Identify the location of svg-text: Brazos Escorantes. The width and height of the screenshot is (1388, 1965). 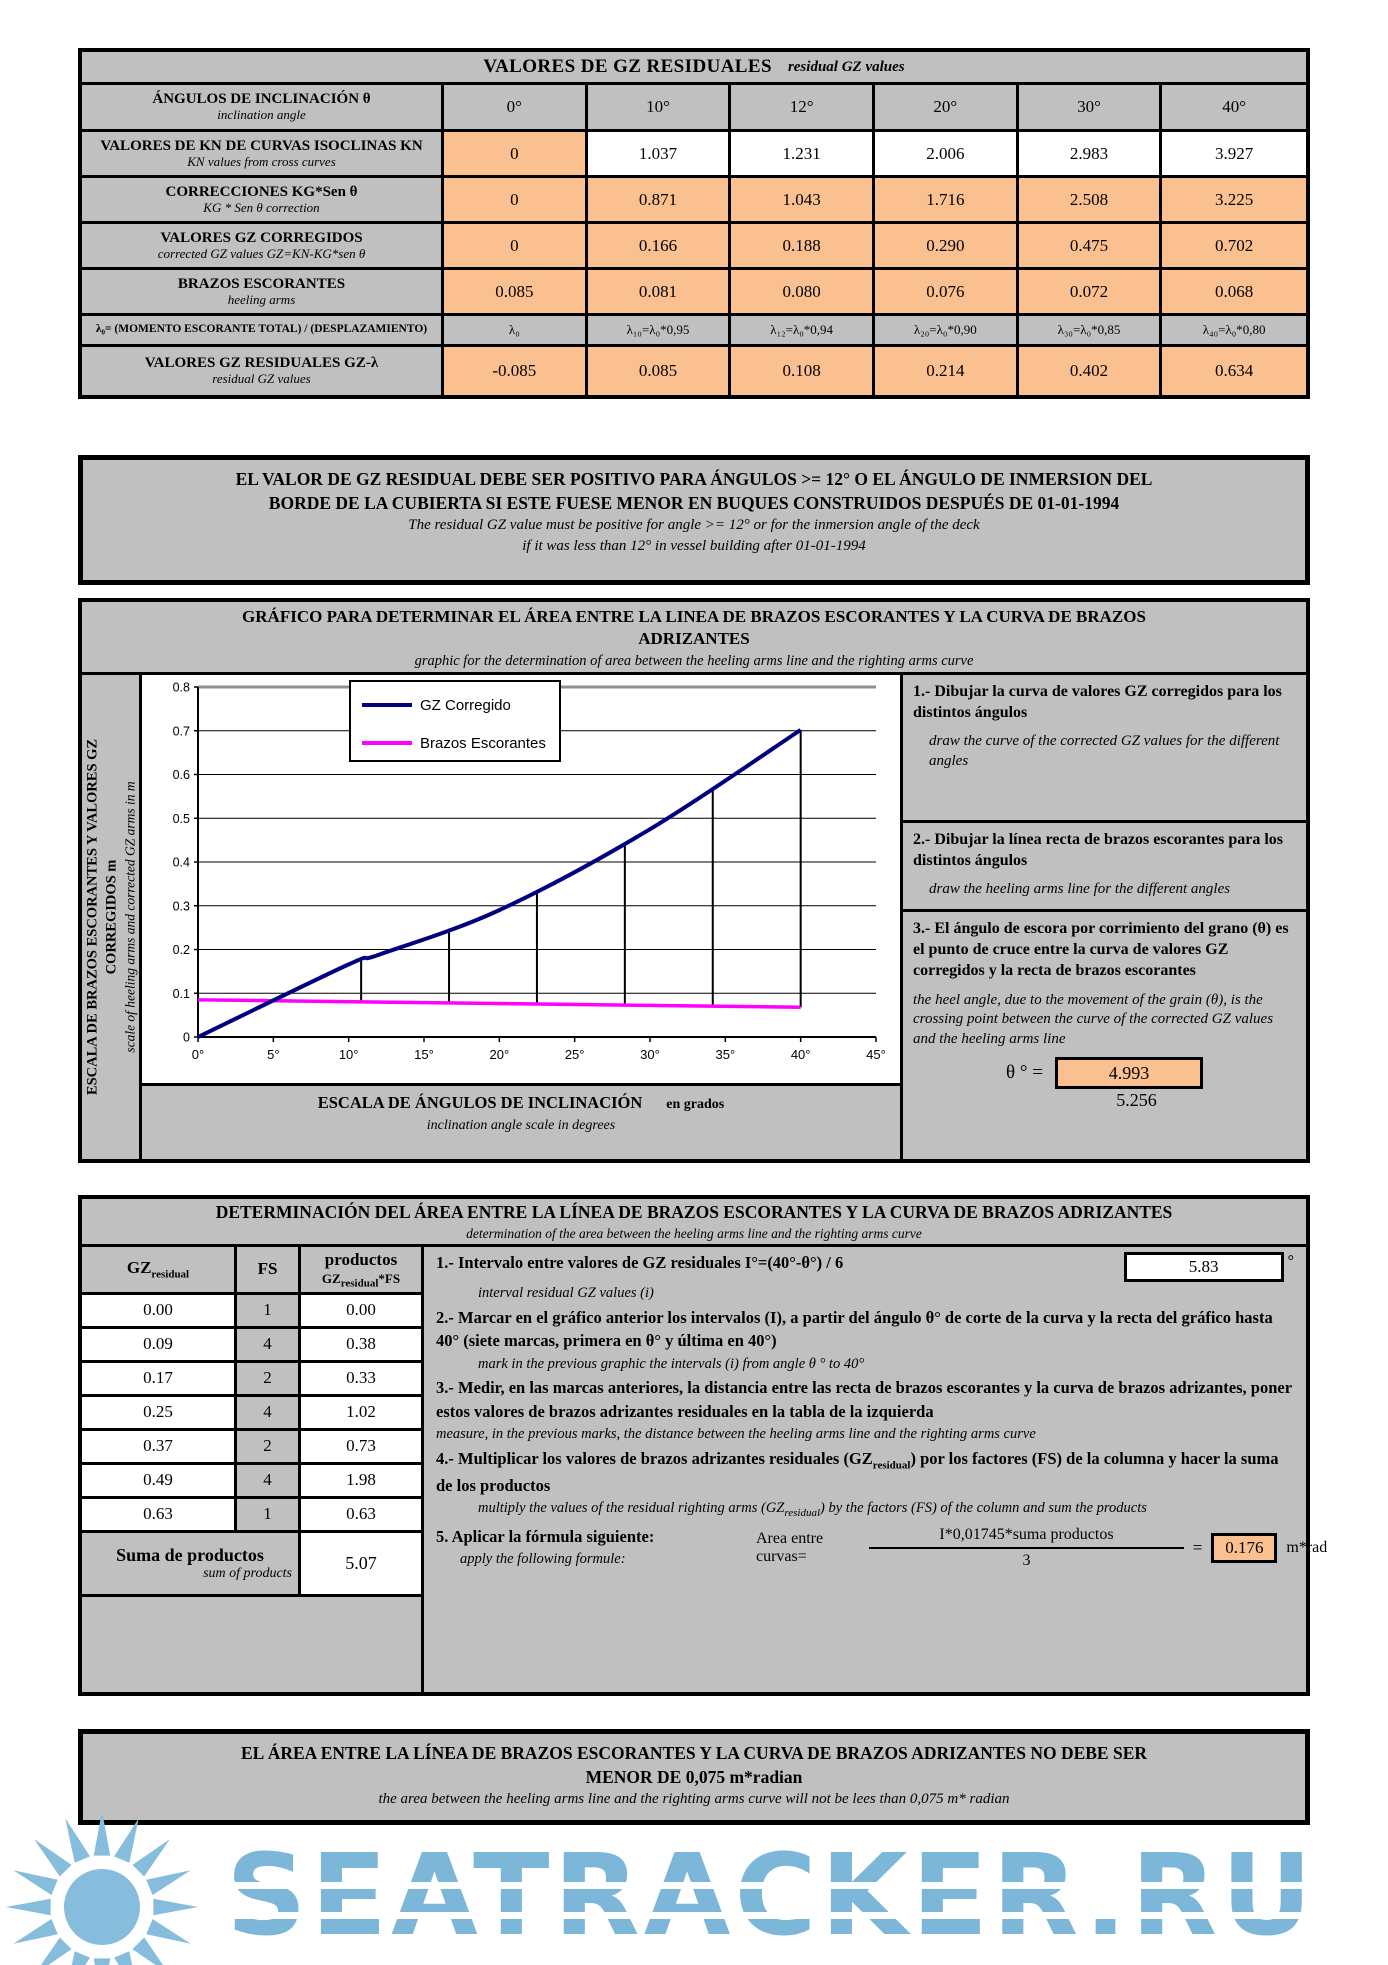
(483, 743).